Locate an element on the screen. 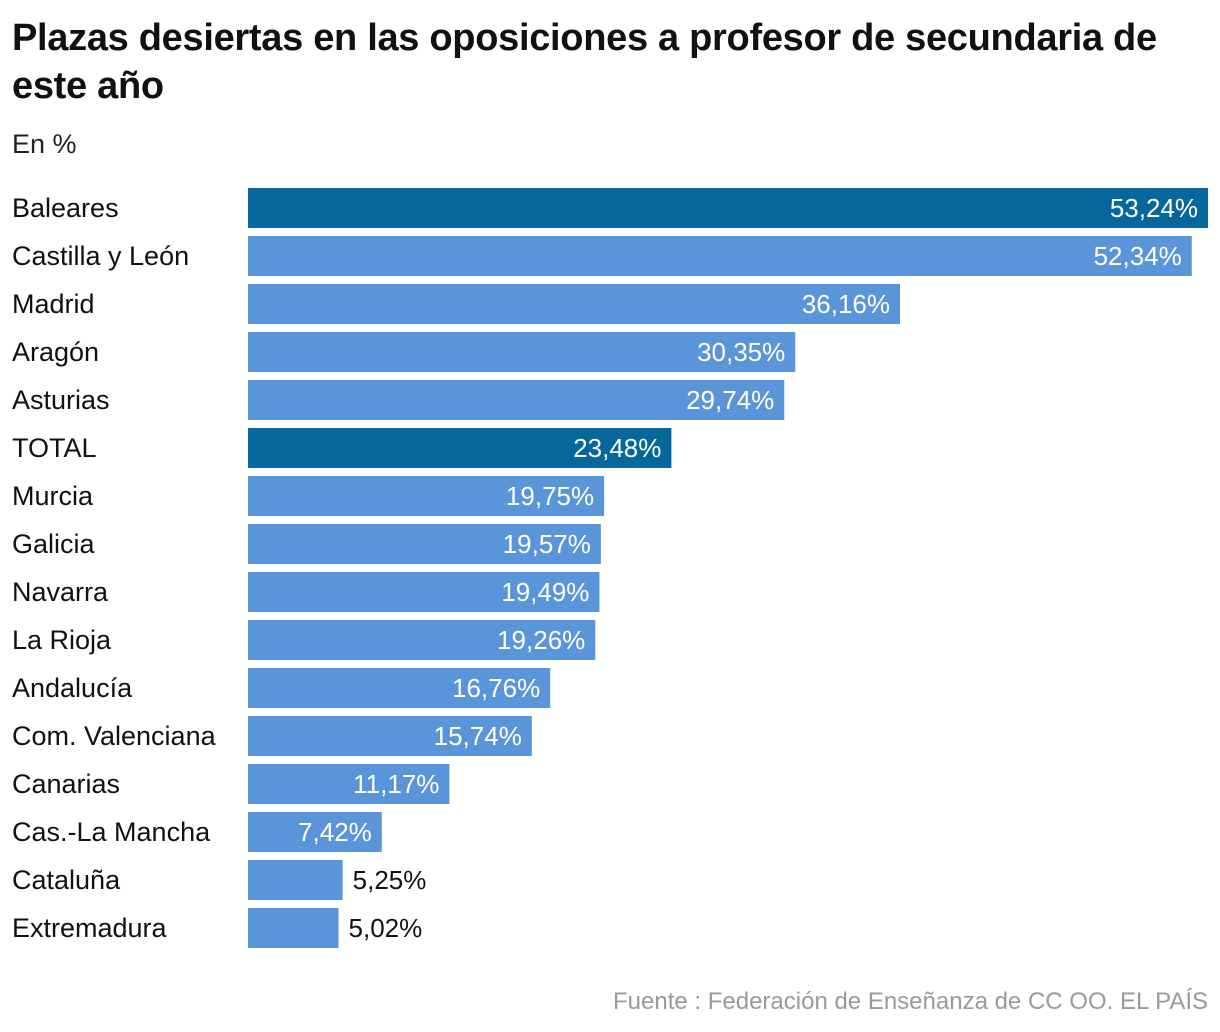 The width and height of the screenshot is (1220, 1032). category-label: Extremadura is located at coordinates (90, 928).